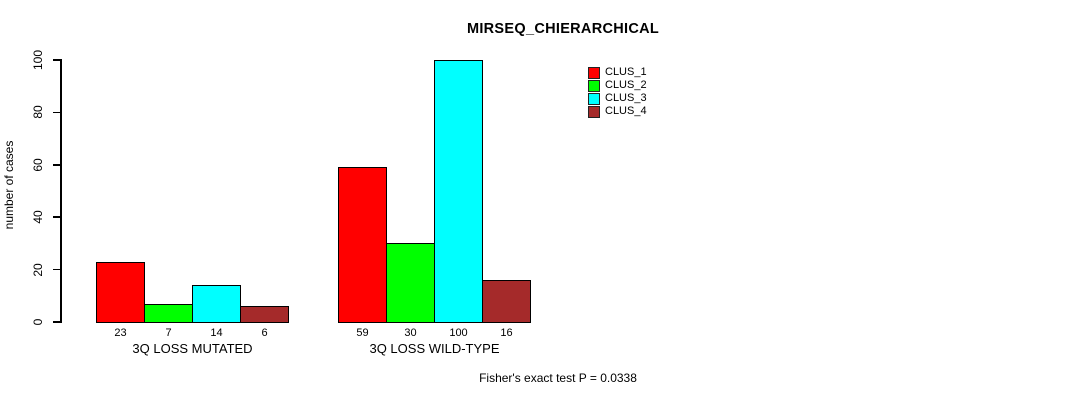 The width and height of the screenshot is (1090, 400). Describe the element at coordinates (38, 322) in the screenshot. I see `y-tick-label: 0` at that location.